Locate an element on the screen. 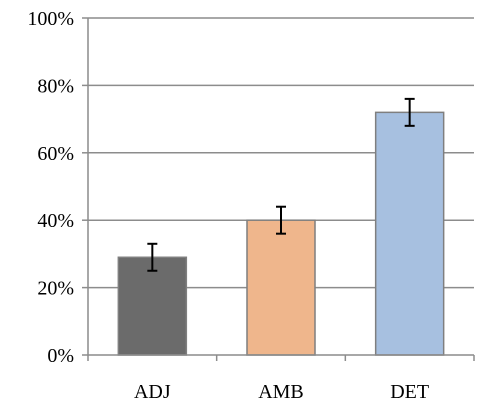 The image size is (482, 406). x-category-label: ADJ is located at coordinates (152, 392).